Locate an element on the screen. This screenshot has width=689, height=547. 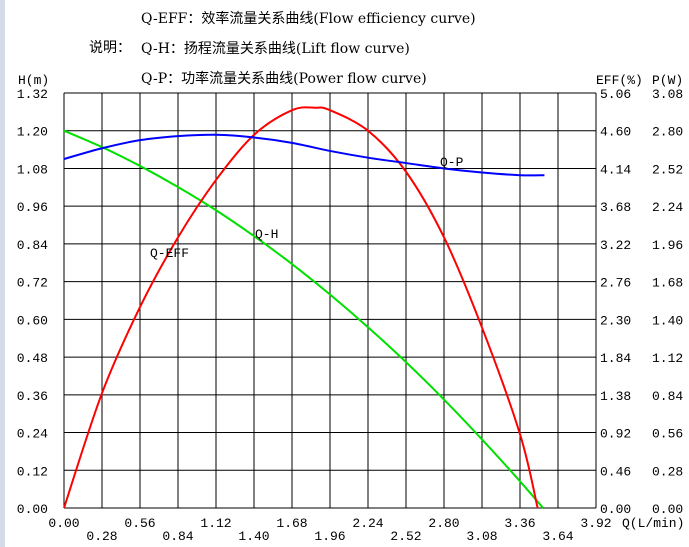
series-label-q-eff: Q-EFF is located at coordinates (169, 253).